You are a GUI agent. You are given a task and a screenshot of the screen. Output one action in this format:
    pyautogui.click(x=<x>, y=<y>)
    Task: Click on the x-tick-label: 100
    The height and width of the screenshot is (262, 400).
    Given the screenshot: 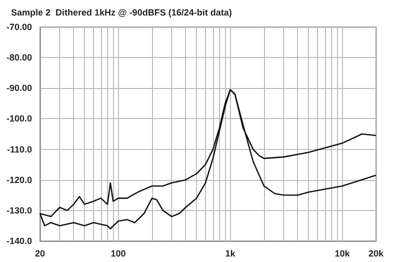 What is the action you would take?
    pyautogui.click(x=118, y=253)
    